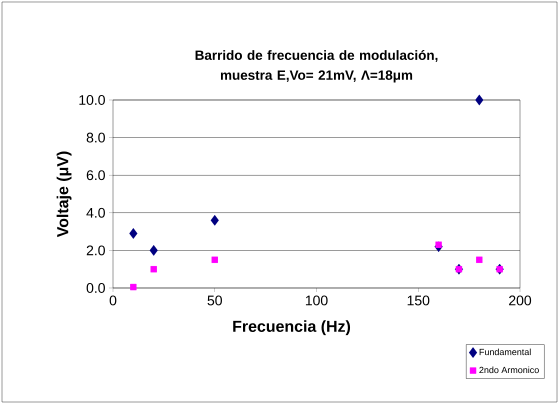 The image size is (559, 404). Describe the element at coordinates (317, 301) in the screenshot. I see `x-tick-label: 100` at that location.